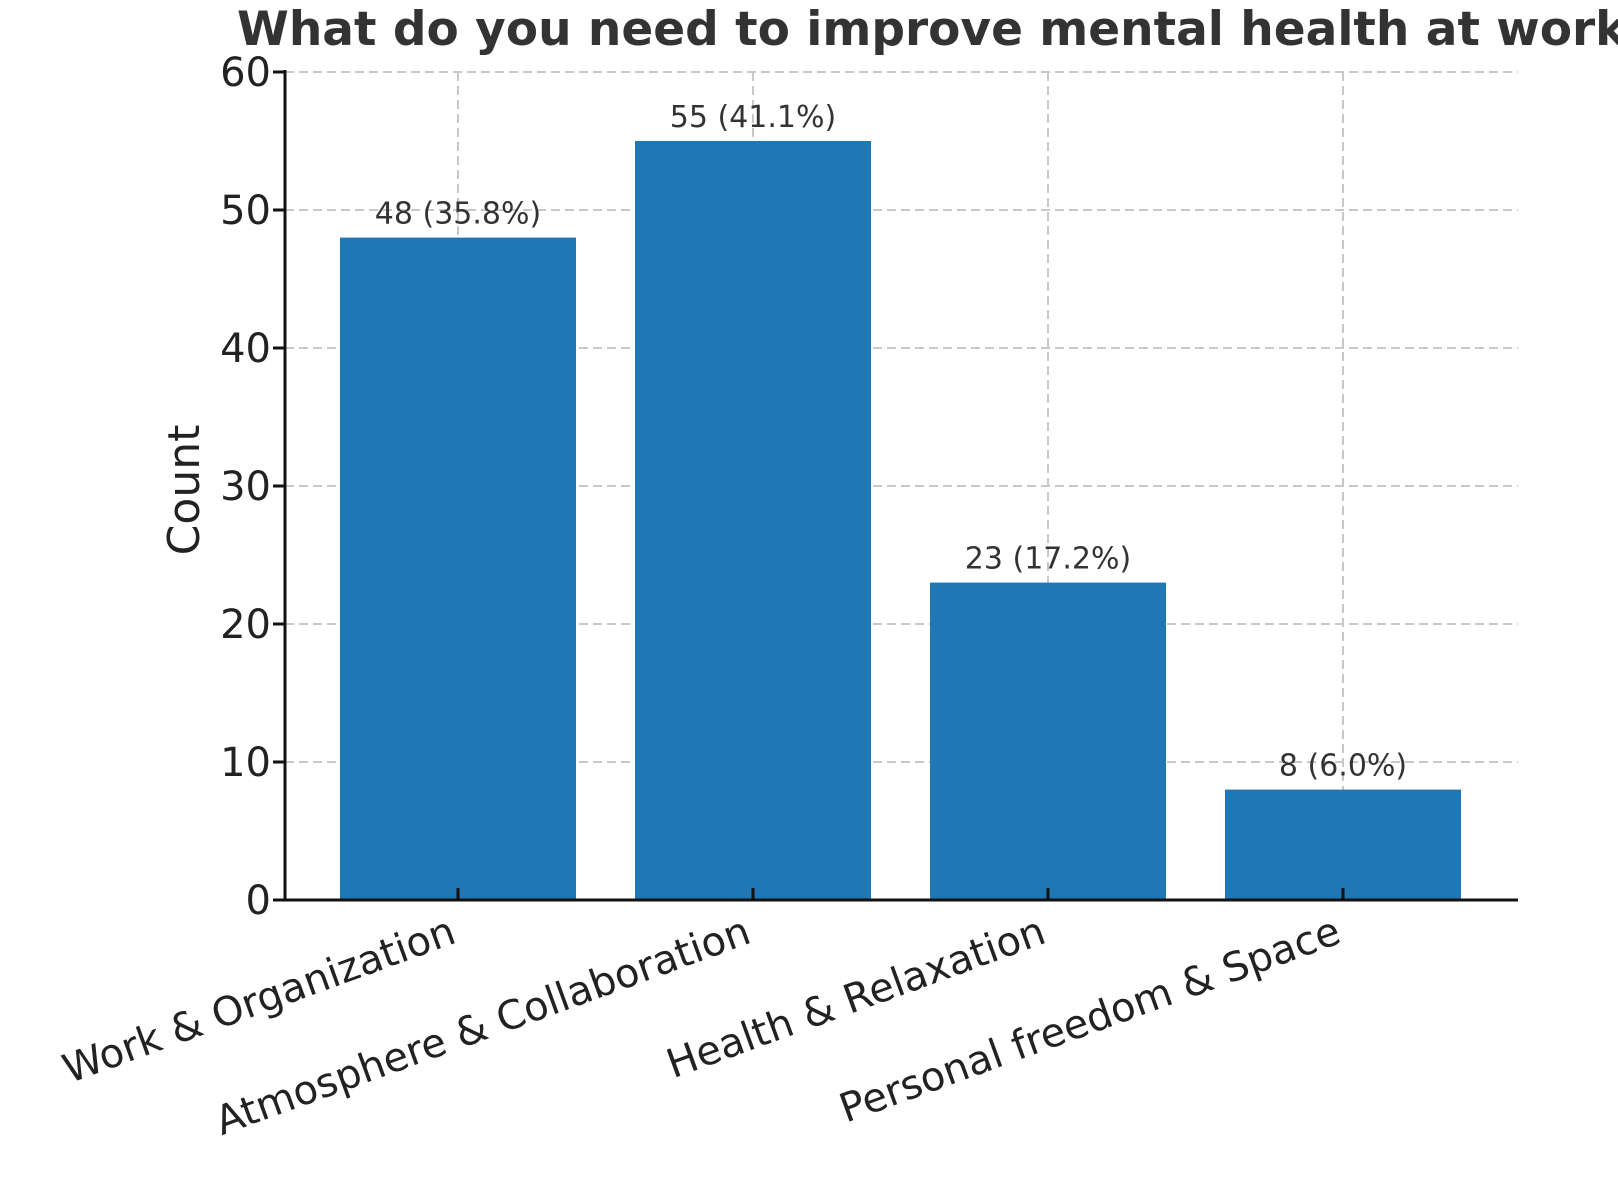  I want to click on y-tick-label: 30, so click(245, 487).